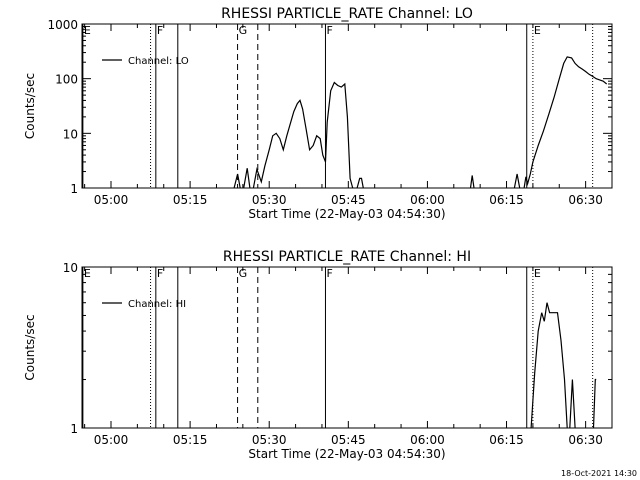 This screenshot has height=480, width=640. What do you see at coordinates (347, 257) in the screenshot?
I see `chart-title: RHESSI PARTICLE_RATE Channel: HI` at bounding box center [347, 257].